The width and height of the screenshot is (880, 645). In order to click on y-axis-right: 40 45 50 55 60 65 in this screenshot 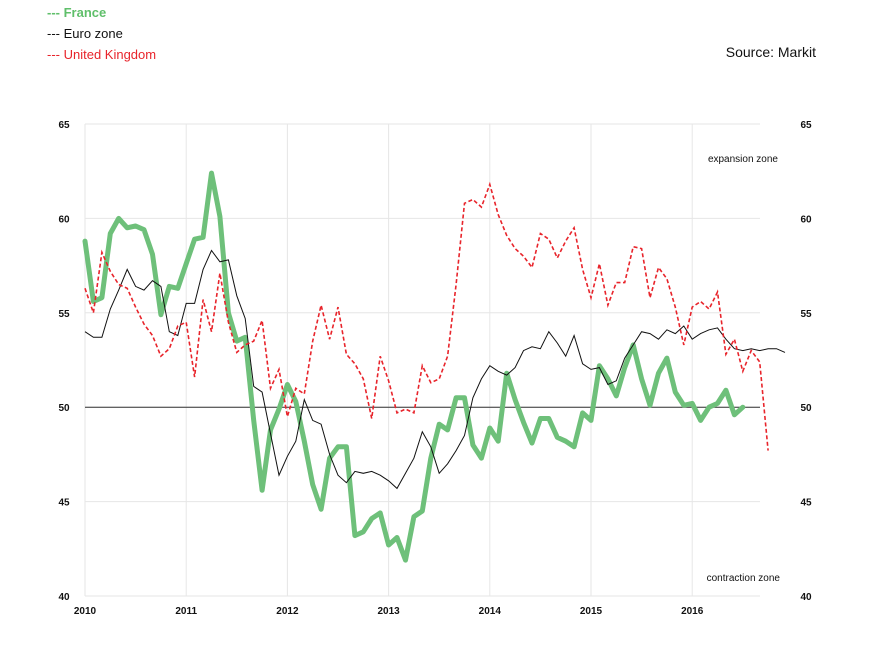, I will do `click(806, 361)`.